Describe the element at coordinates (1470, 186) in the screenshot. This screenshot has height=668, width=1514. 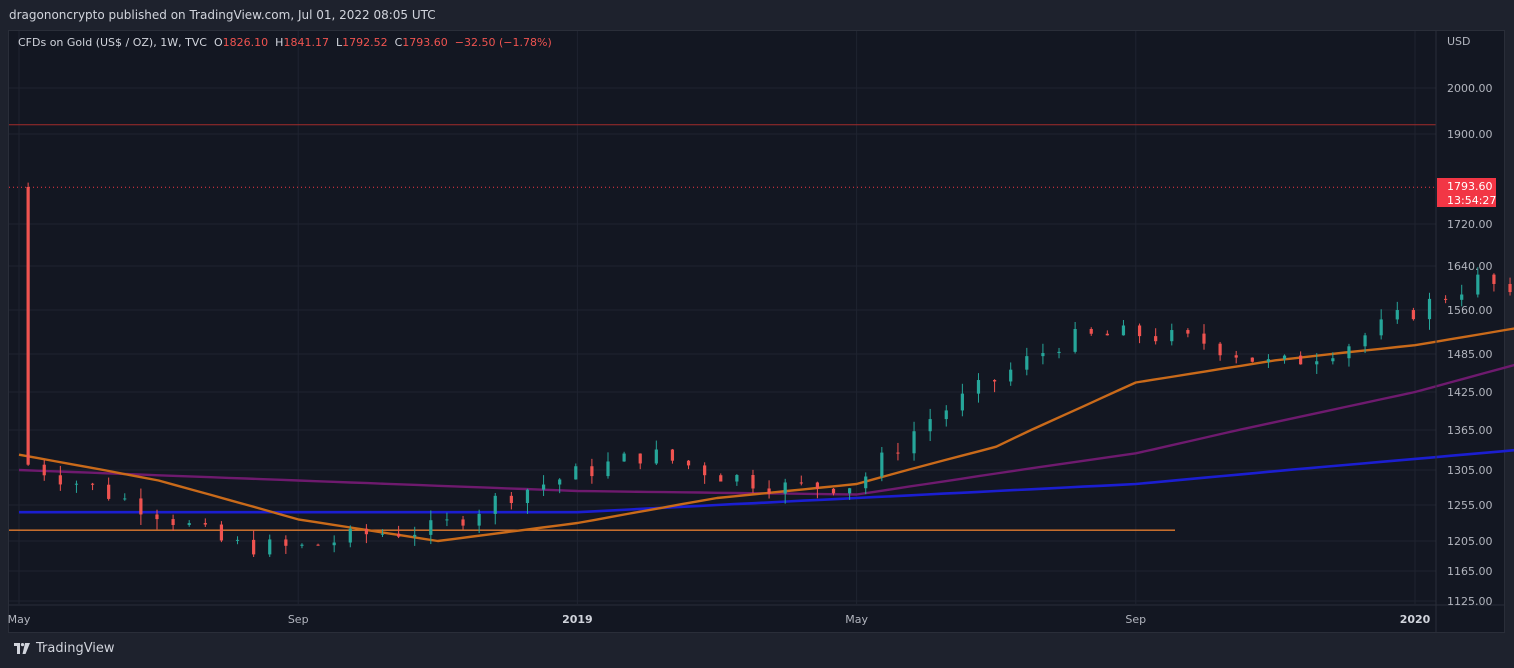
I see `last-price-label: 1793.60` at that location.